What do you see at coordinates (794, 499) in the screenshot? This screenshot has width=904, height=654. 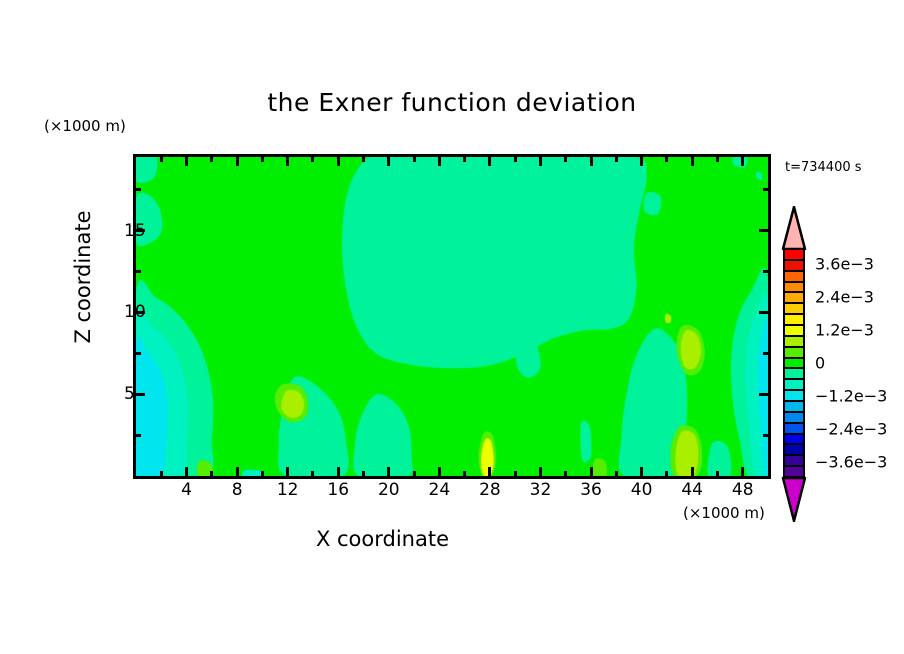 I see `colorbar-bottom-arrow-icon` at bounding box center [794, 499].